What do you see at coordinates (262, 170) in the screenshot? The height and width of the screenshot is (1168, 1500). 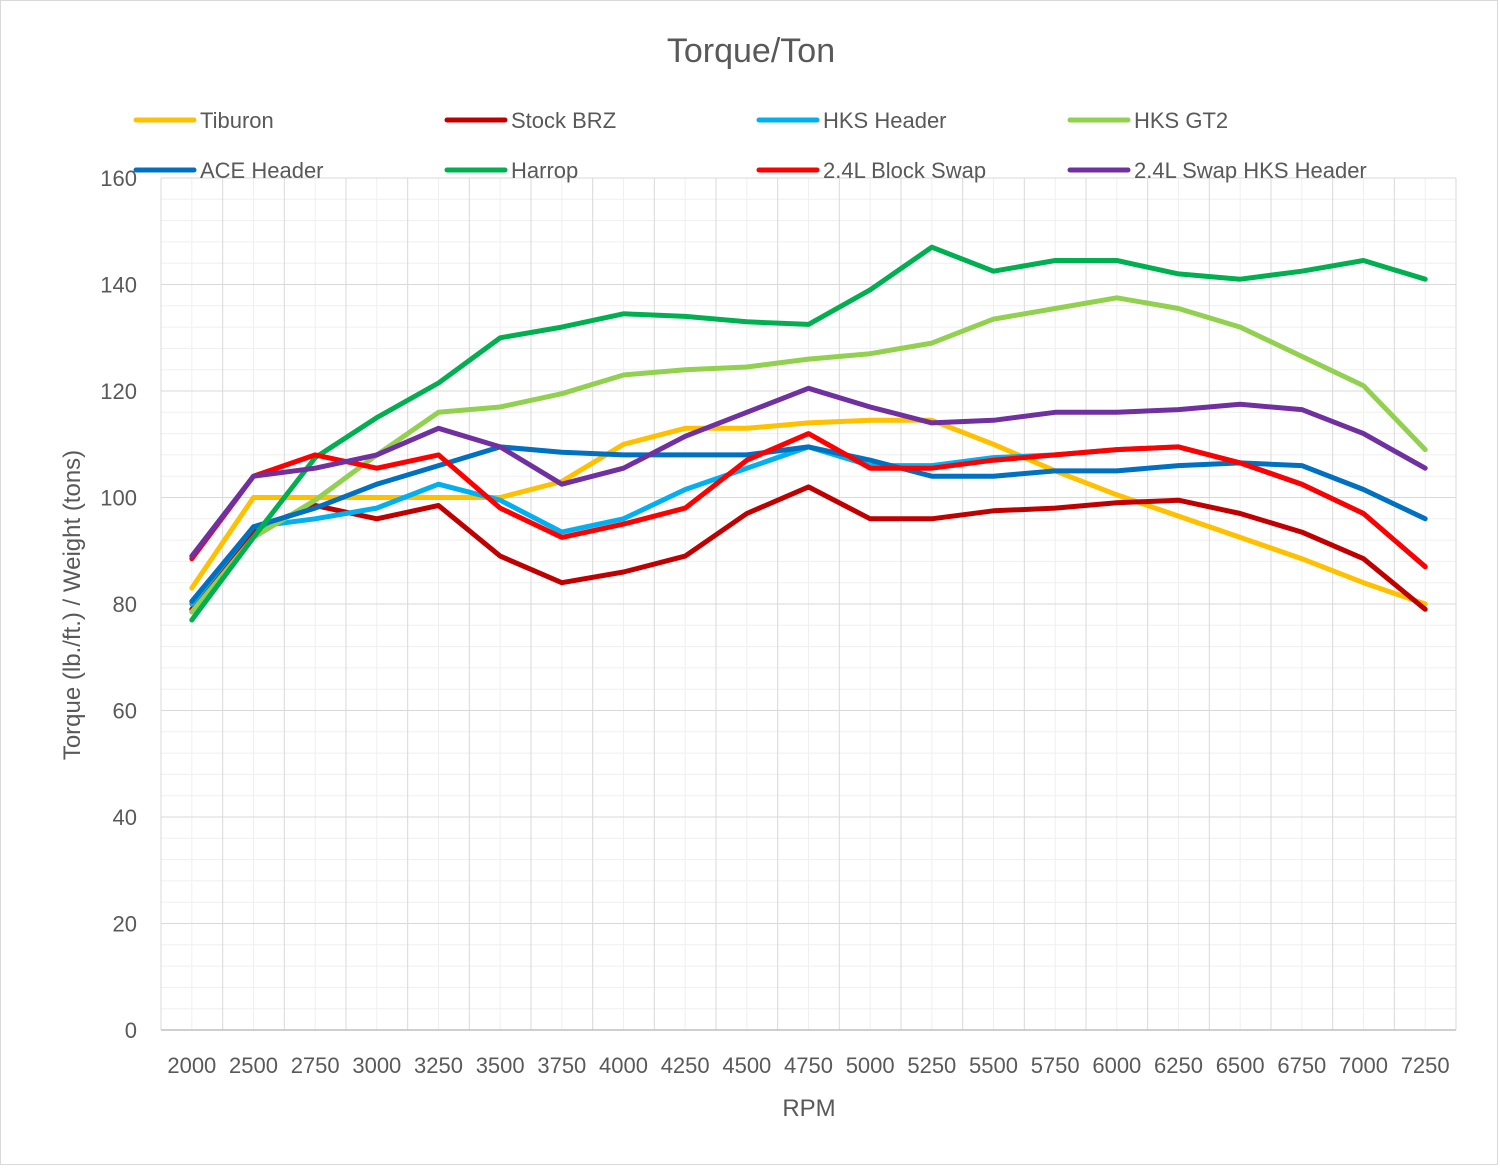 I see `legend-label: ACE Header` at bounding box center [262, 170].